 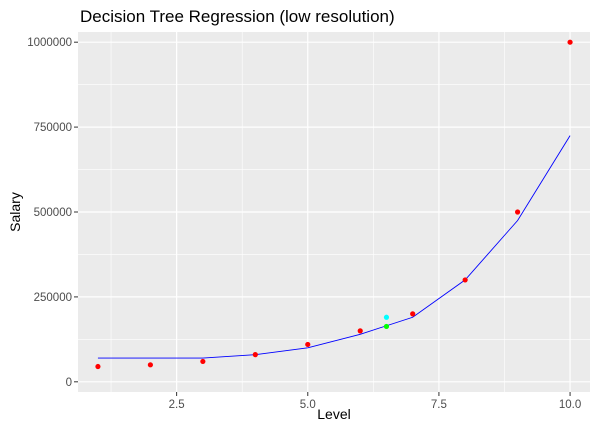 I want to click on y-tick-label: 0, so click(x=69, y=383).